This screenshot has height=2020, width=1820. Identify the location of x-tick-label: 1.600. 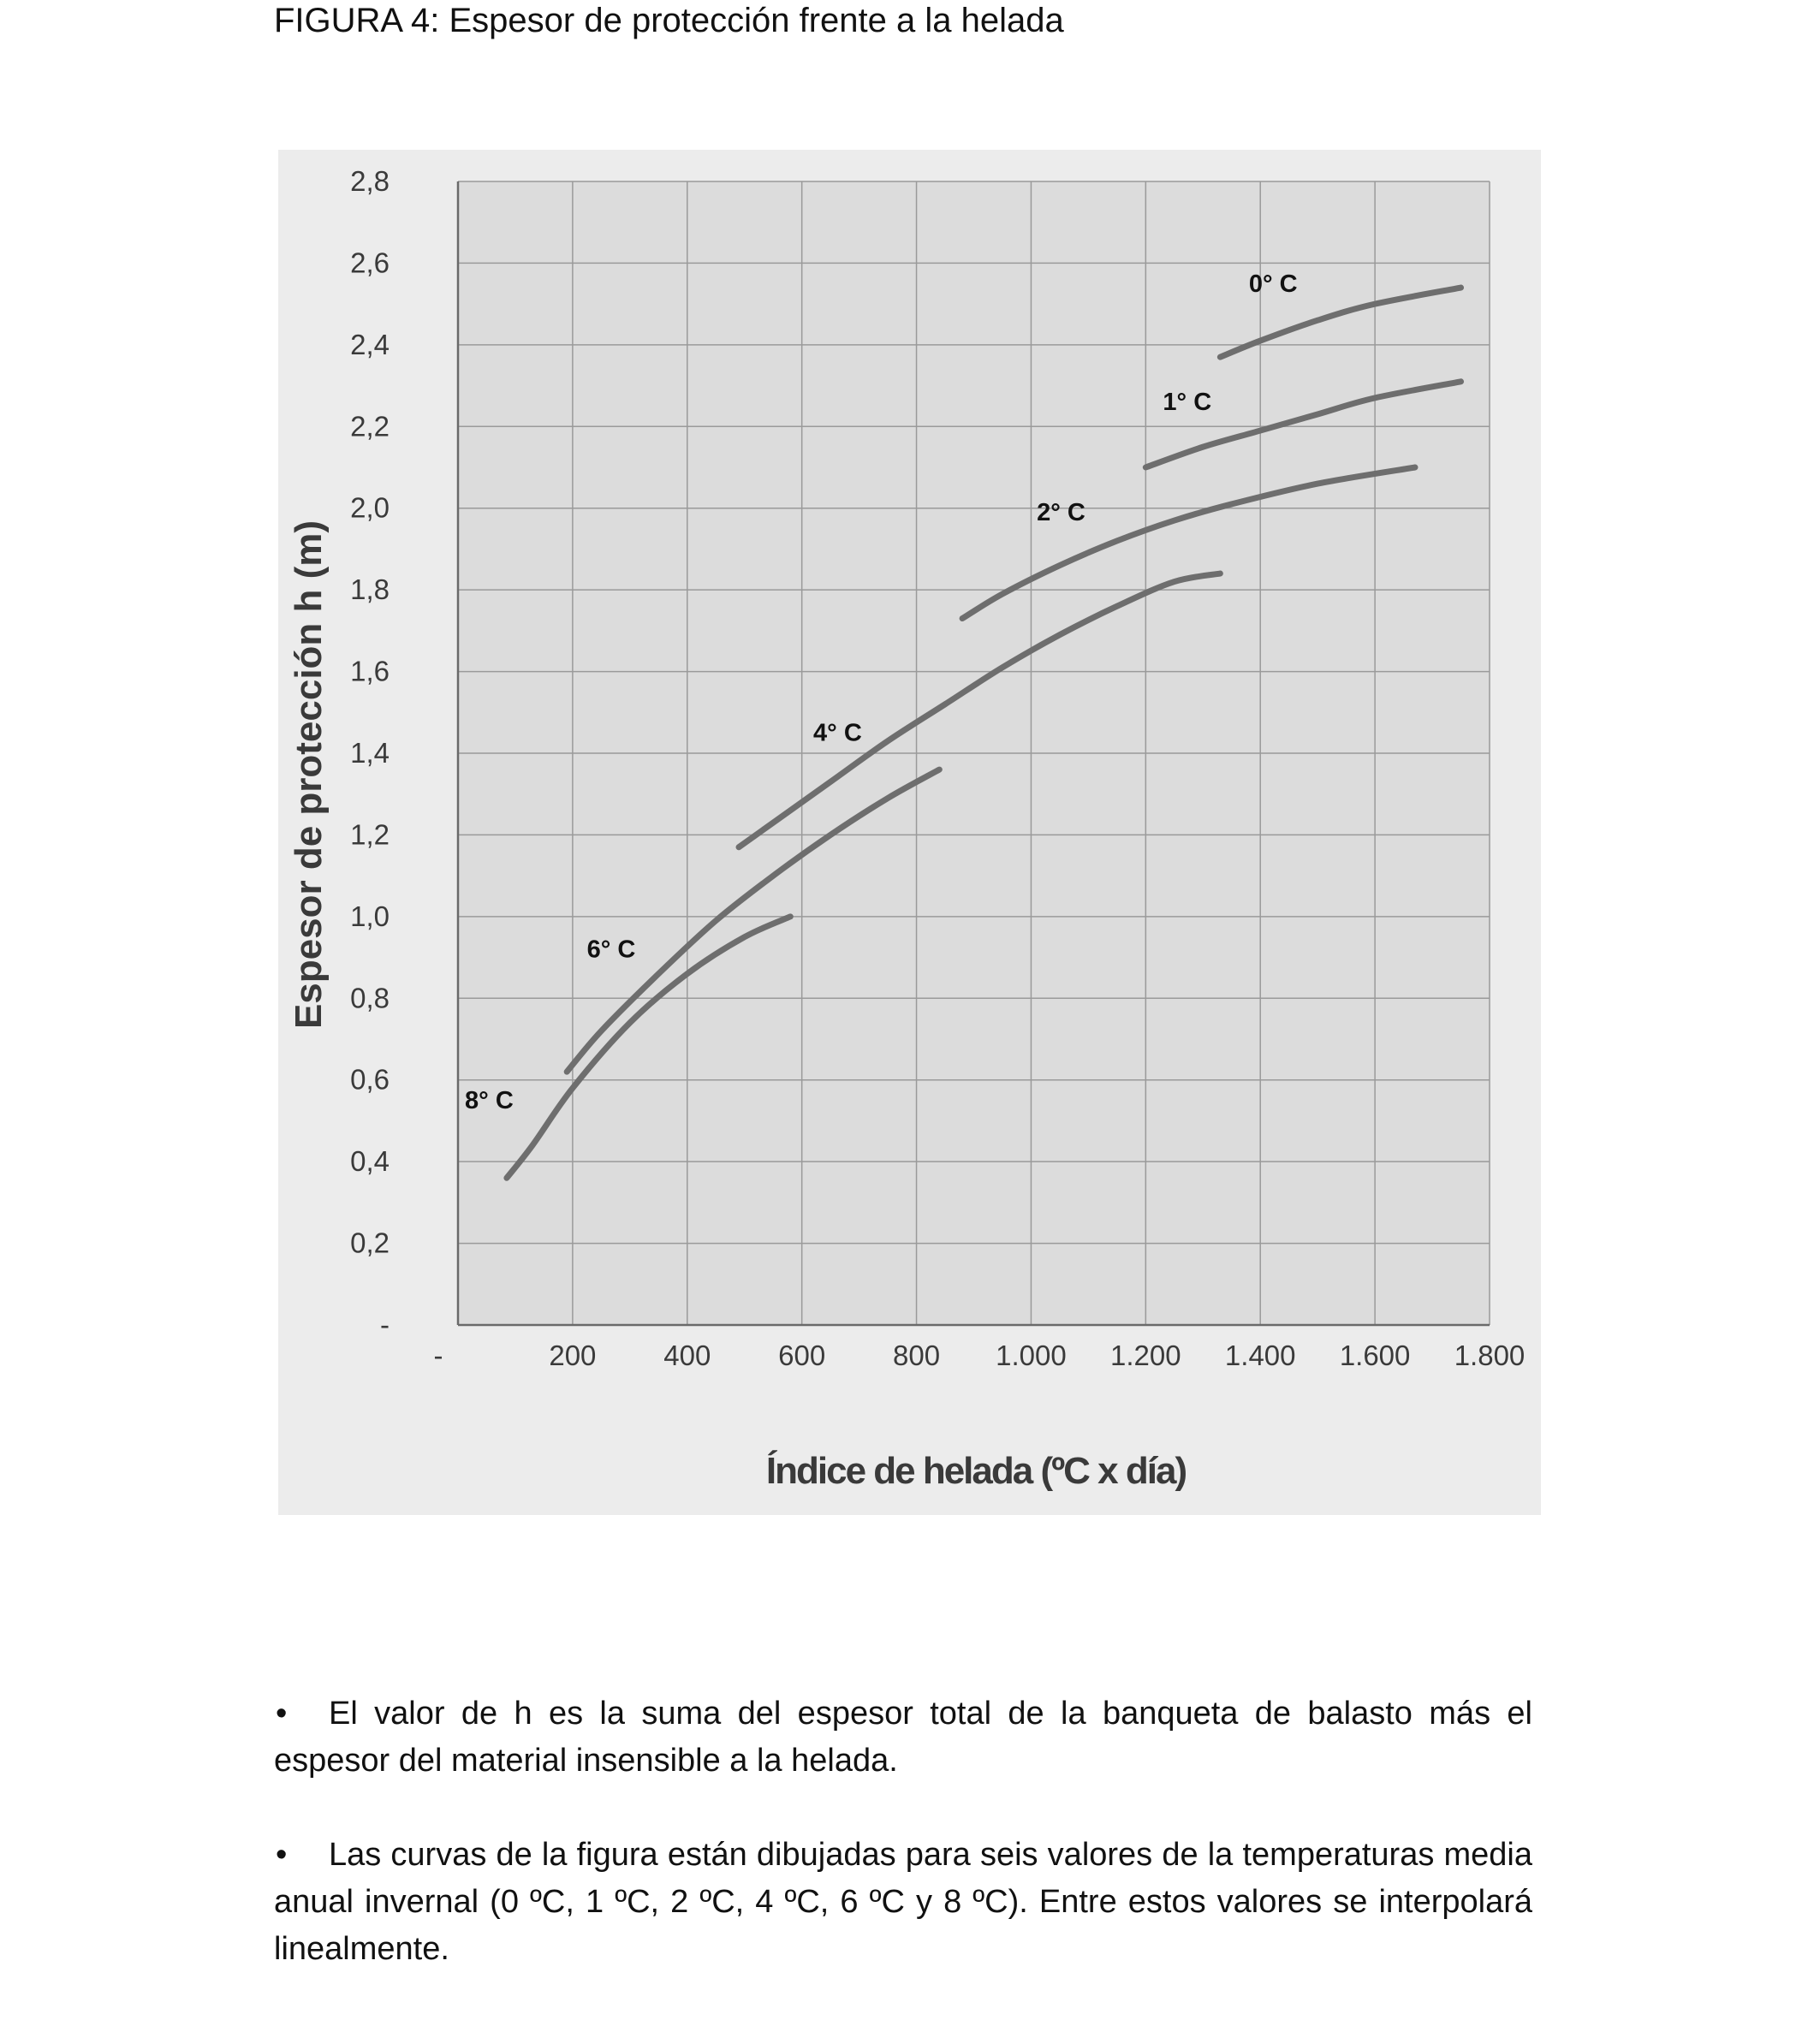
(1375, 1355).